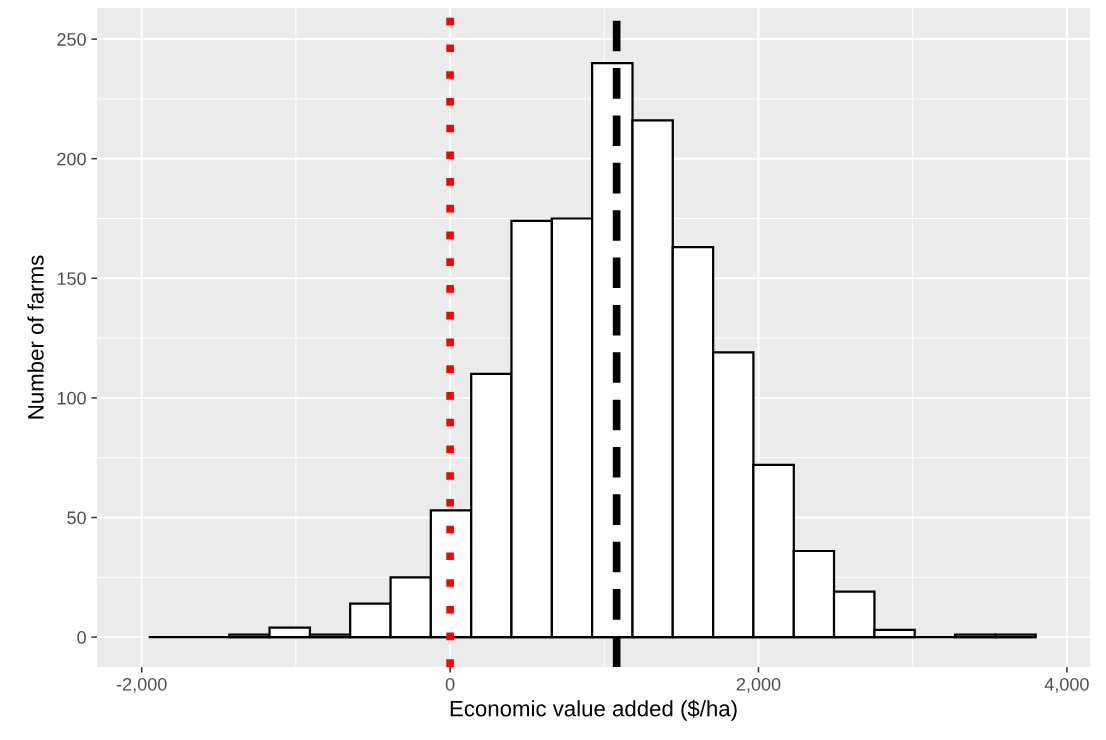 The image size is (1106, 740). What do you see at coordinates (1066, 685) in the screenshot?
I see `x-tick-label: 4,000` at bounding box center [1066, 685].